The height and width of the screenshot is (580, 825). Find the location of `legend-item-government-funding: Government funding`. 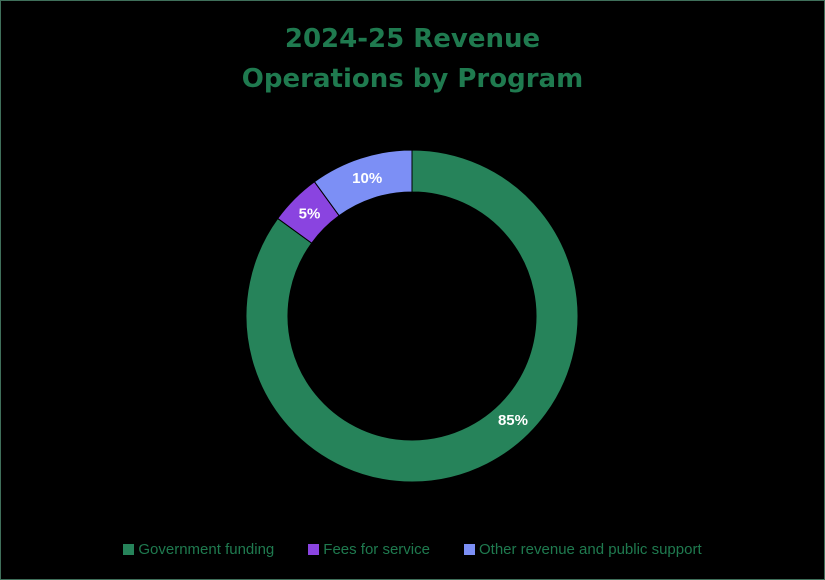

legend-item-government-funding: Government funding is located at coordinates (198, 549).